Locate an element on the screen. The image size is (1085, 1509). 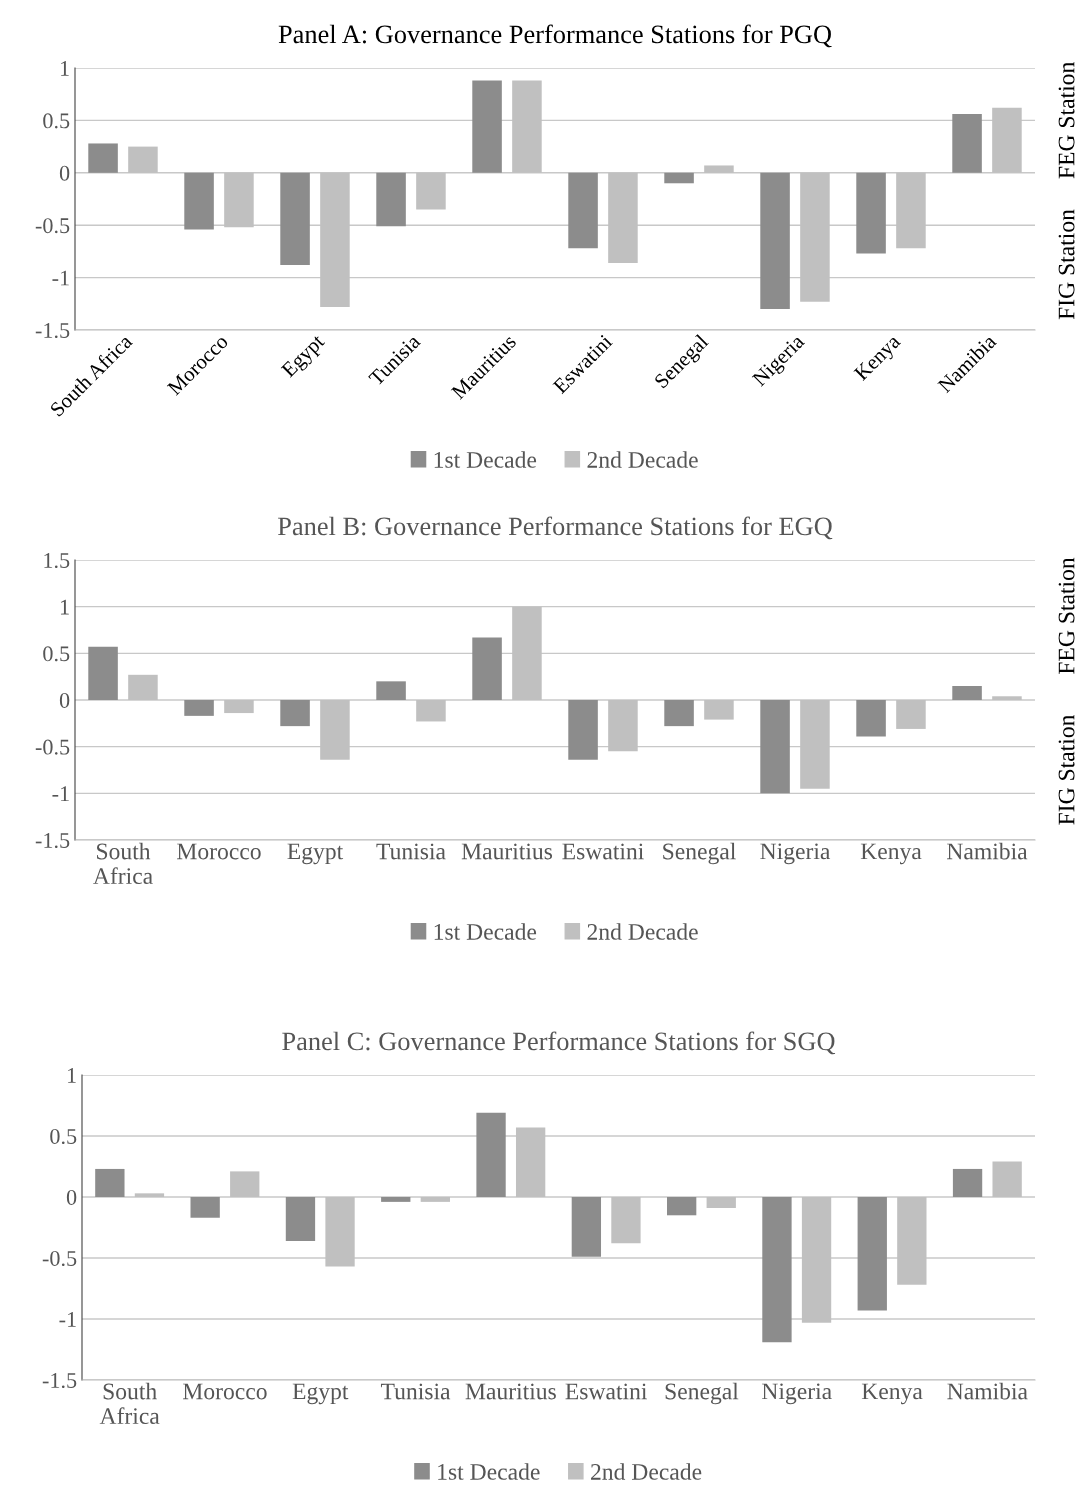
chart-title: Panel A: Governance Performance Stations for PGQ is located at coordinates (555, 36).